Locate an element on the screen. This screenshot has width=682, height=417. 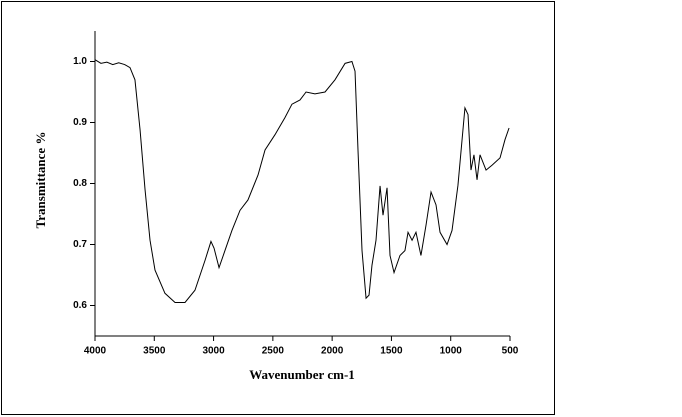
x-tick-label: 2000 is located at coordinates (332, 351).